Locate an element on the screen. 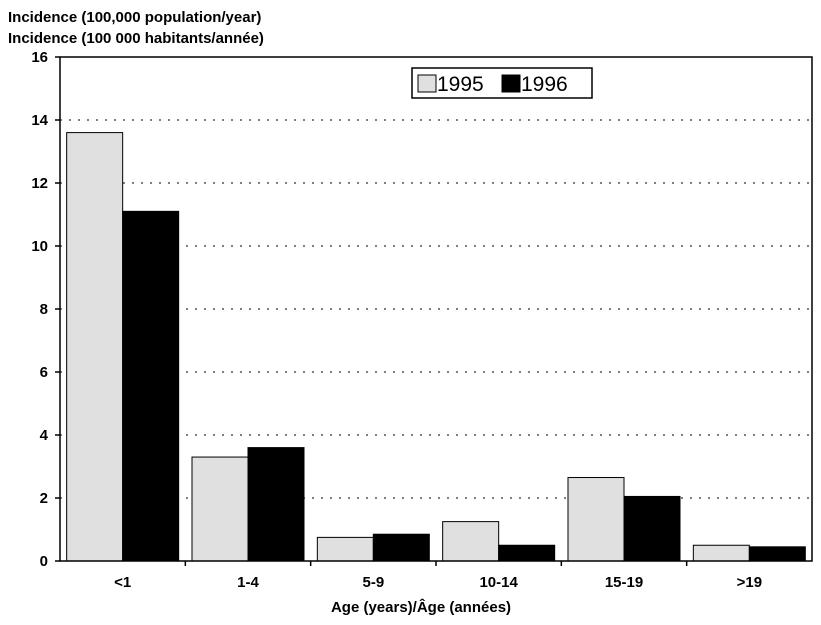 This screenshot has width=821, height=625. x-axis-label: Age (years)/Âge (années) is located at coordinates (421, 607).